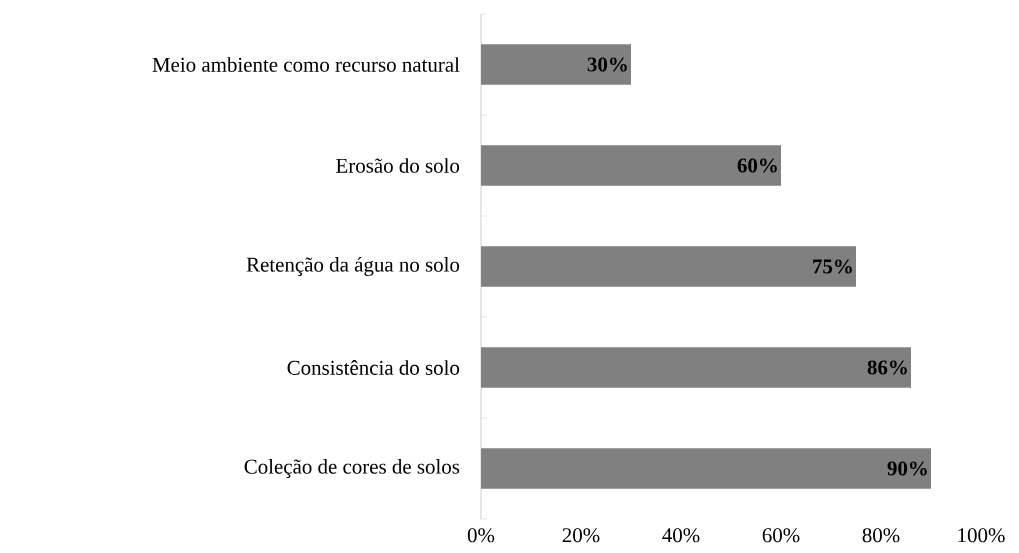 The width and height of the screenshot is (1019, 553). I want to click on y-tick-label: Retenção da água no solo, so click(353, 266).